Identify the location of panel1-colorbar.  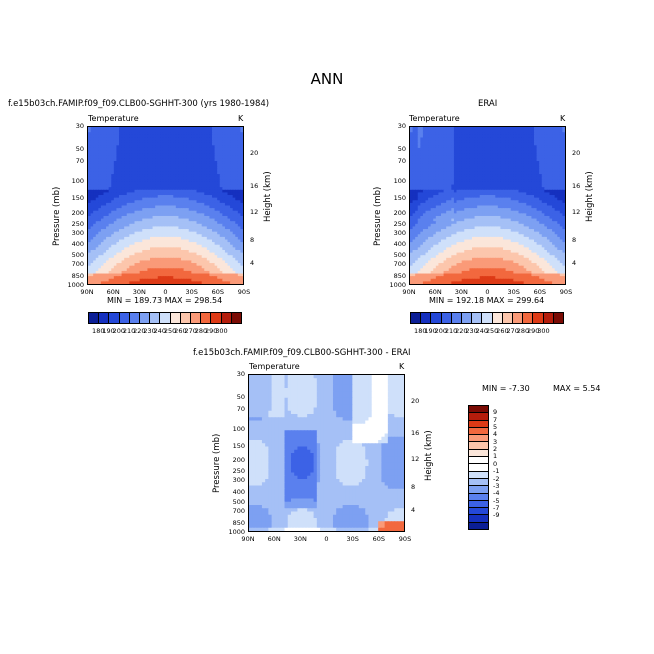
(165, 318).